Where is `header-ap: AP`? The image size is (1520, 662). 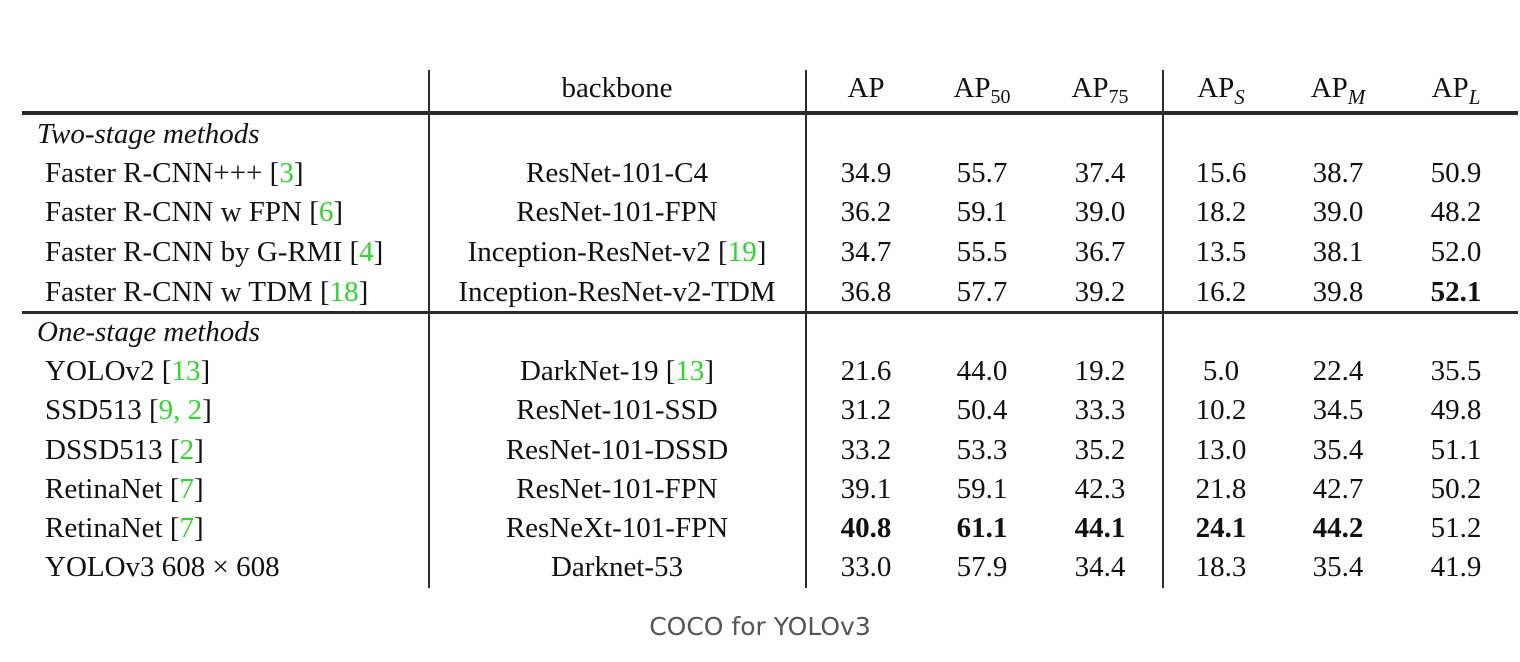 header-ap: AP is located at coordinates (865, 88).